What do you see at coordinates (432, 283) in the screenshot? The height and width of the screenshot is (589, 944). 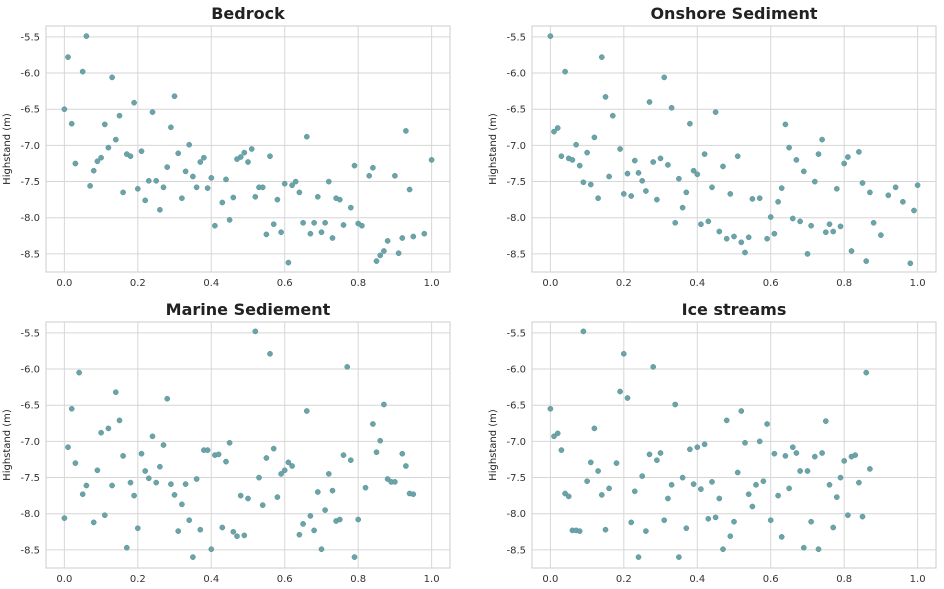 I see `x-tick-label: 1.0` at bounding box center [432, 283].